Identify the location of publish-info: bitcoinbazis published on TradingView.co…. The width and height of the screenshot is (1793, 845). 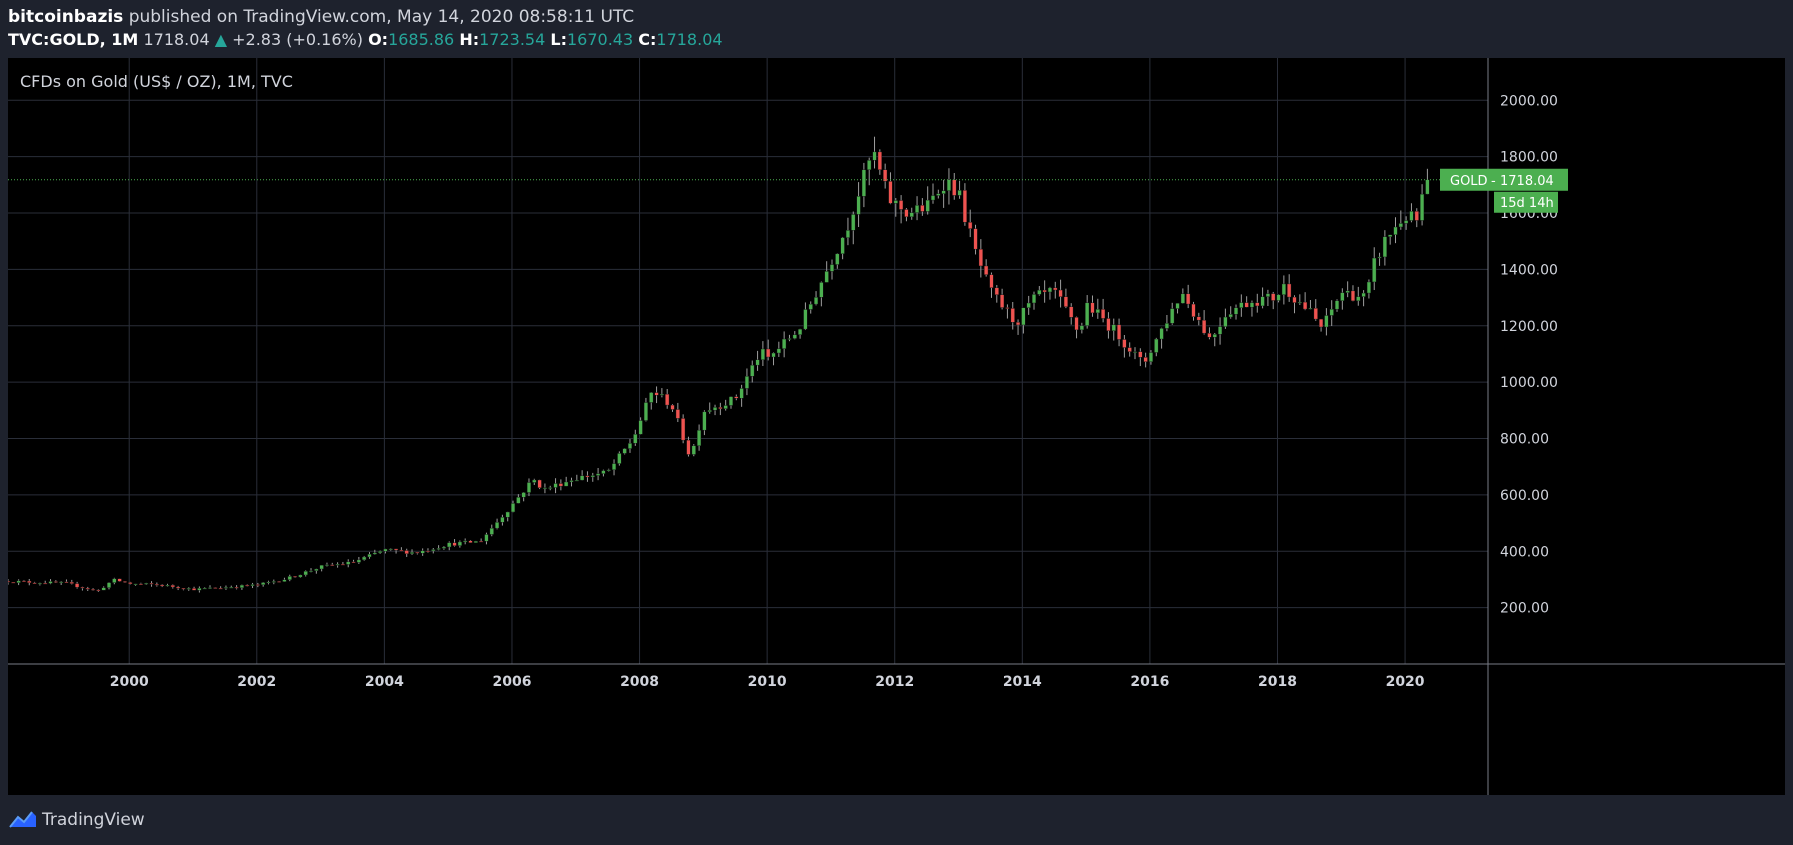
(321, 17).